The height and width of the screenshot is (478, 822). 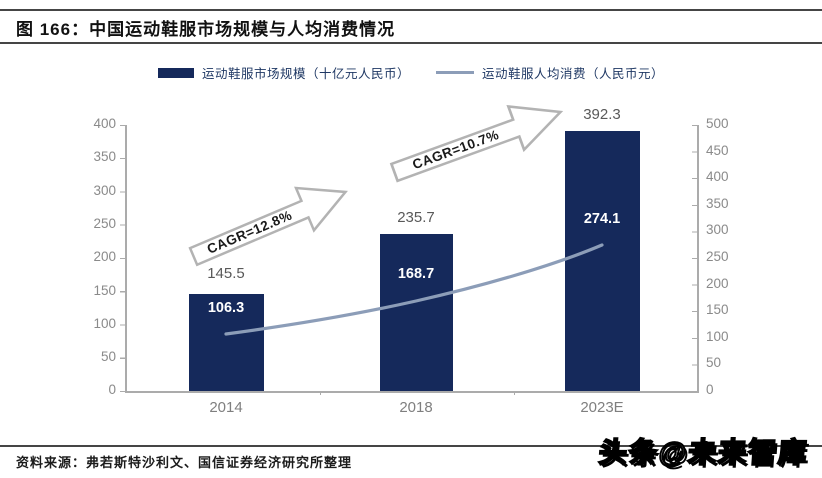 What do you see at coordinates (602, 407) in the screenshot?
I see `x-label-2023e: 2023E` at bounding box center [602, 407].